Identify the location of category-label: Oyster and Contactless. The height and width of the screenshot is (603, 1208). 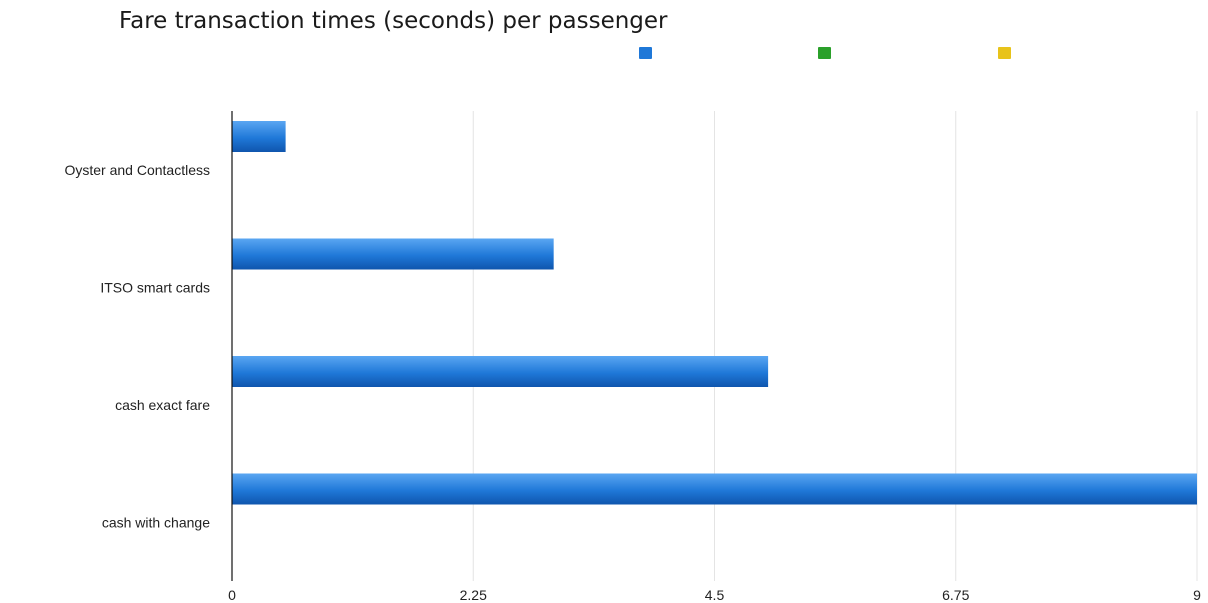
(137, 170).